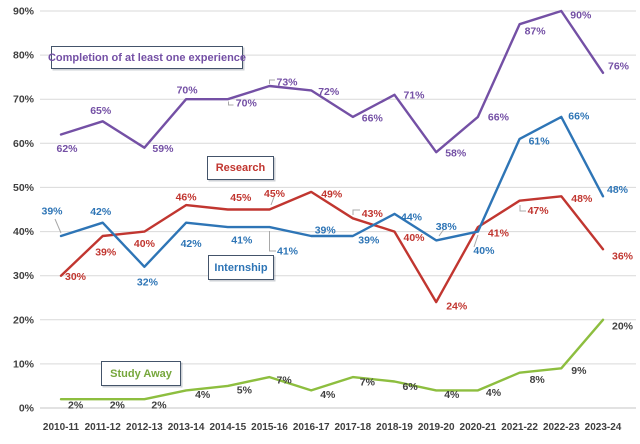  Describe the element at coordinates (394, 427) in the screenshot. I see `x-axis-tick-label: 2018-19` at that location.